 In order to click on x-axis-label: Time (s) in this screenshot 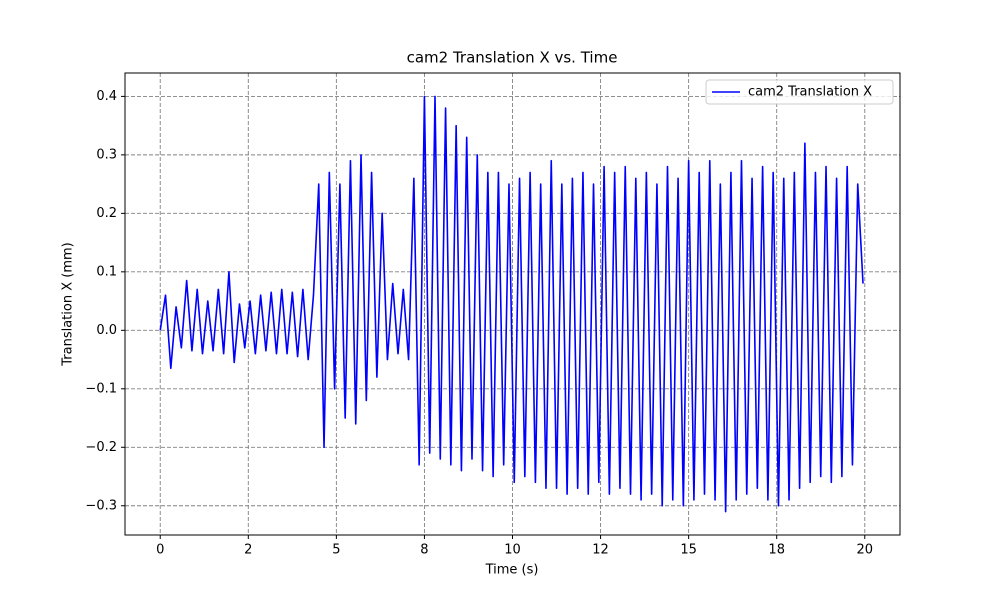, I will do `click(512, 570)`.